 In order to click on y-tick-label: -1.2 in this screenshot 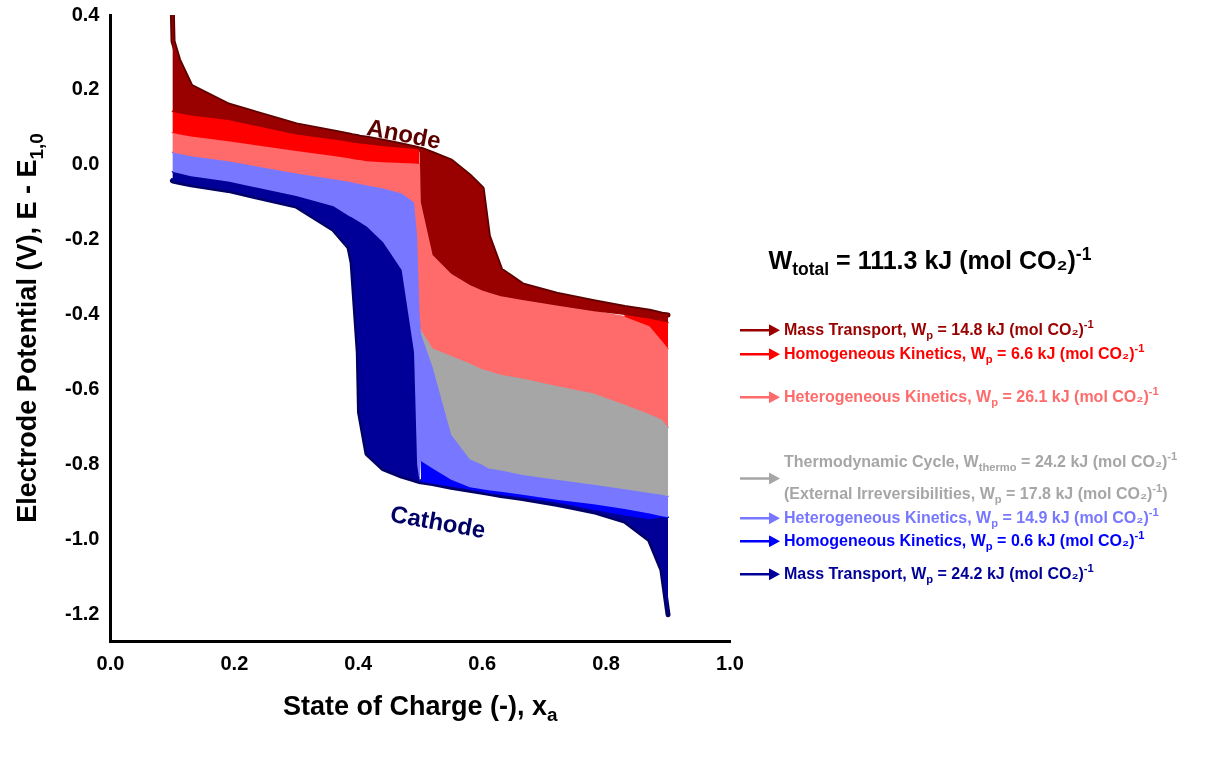, I will do `click(82, 613)`.